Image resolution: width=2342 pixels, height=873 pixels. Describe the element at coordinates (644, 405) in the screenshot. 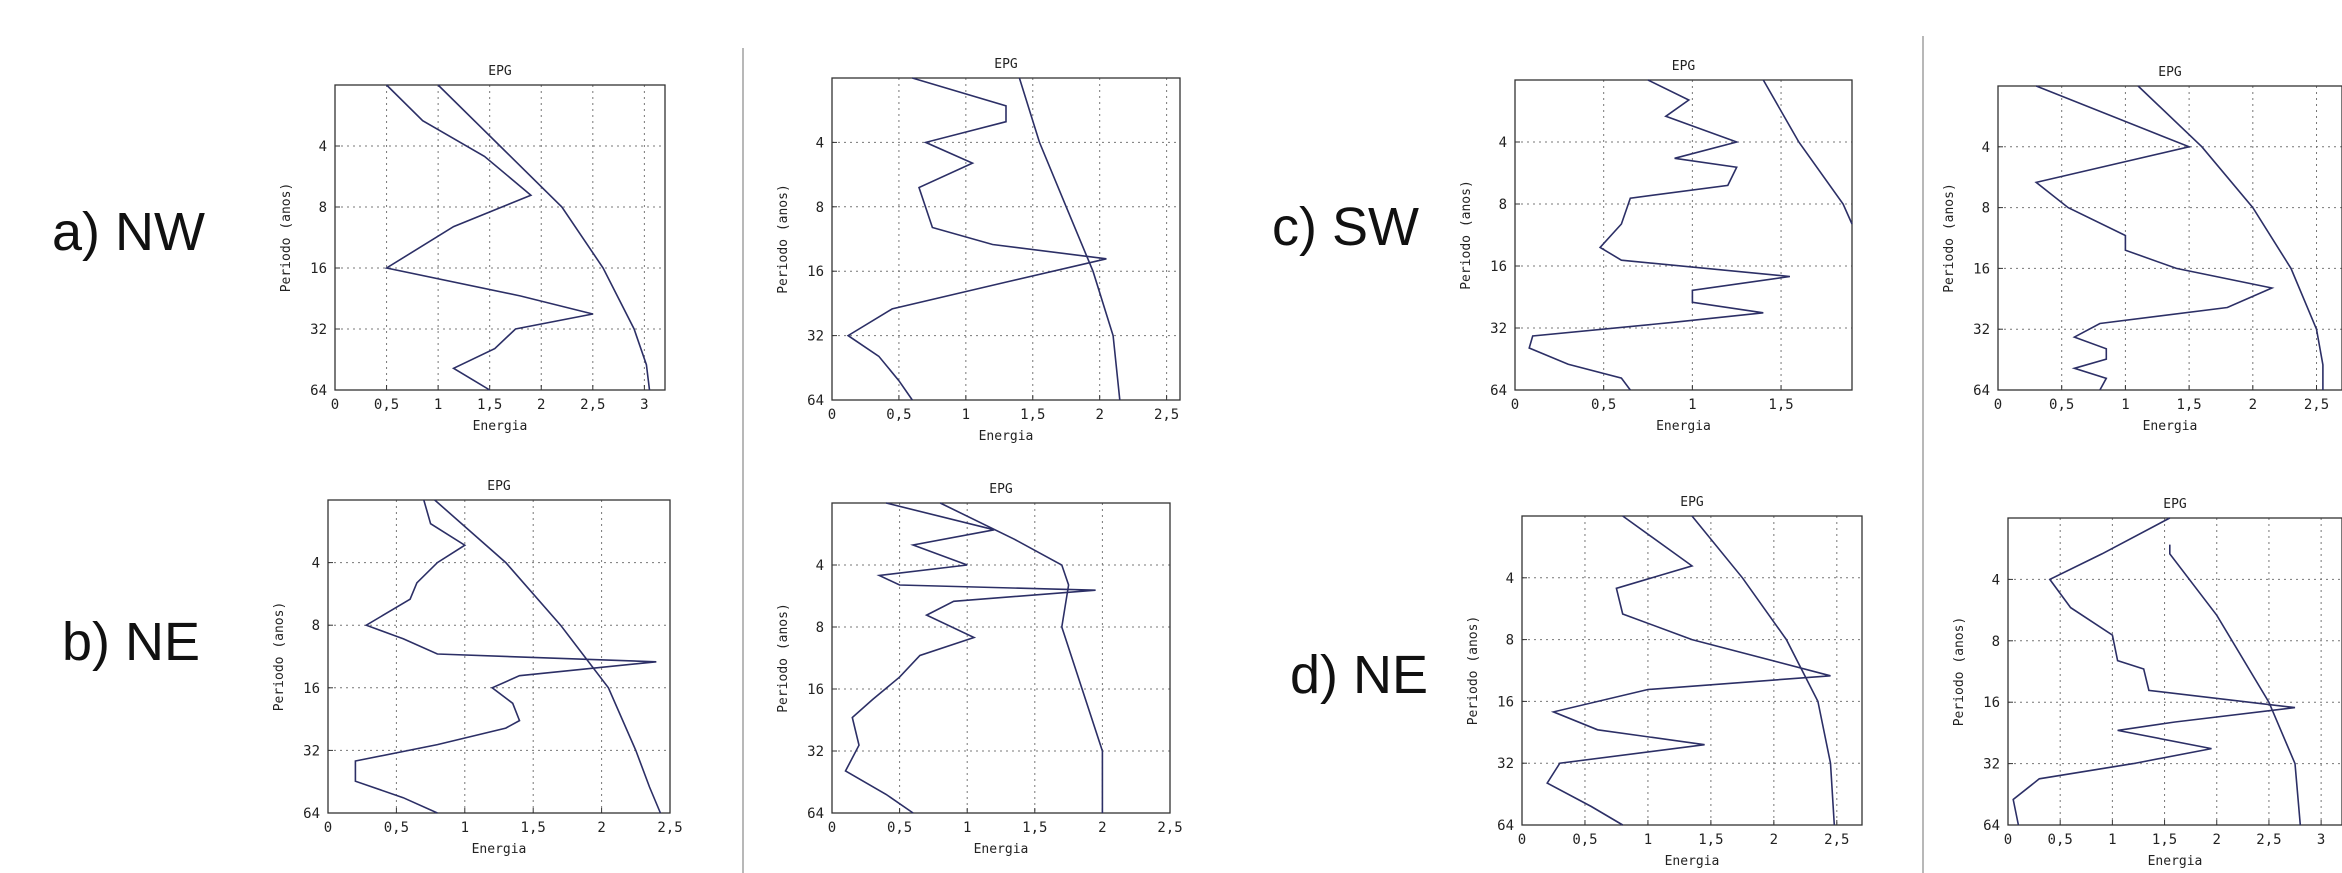

I see `x-tick-label: 3` at that location.